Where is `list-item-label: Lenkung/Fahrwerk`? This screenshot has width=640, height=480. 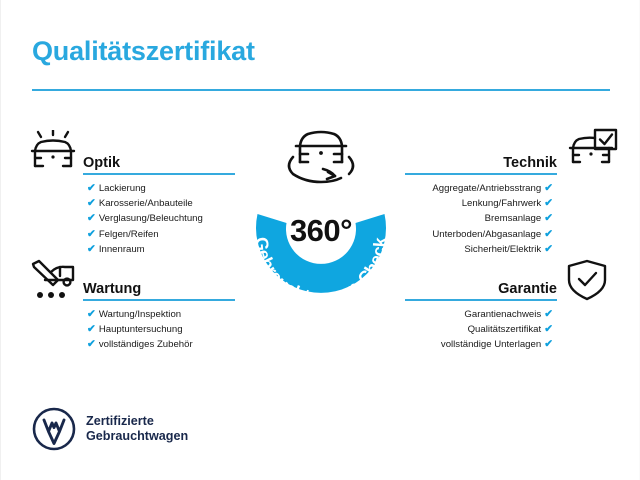
list-item-label: Lenkung/Fahrwerk is located at coordinates (501, 204).